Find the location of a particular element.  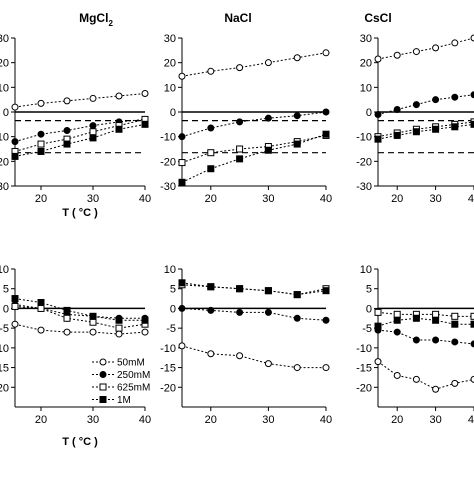

y-tick-label: 20 is located at coordinates (170, 64).